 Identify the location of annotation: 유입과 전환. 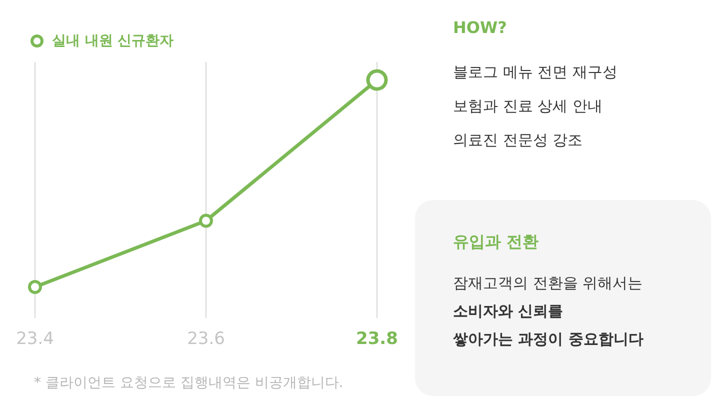
(496, 242).